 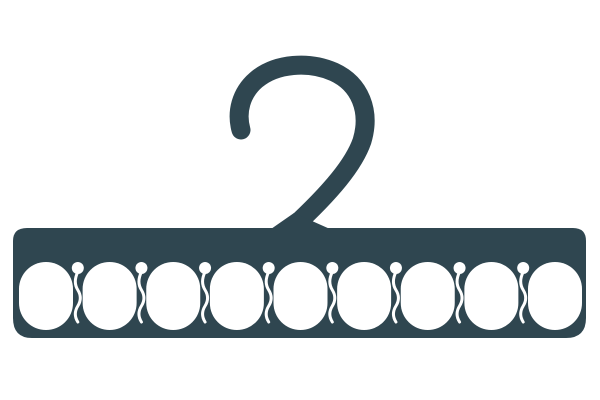 I want to click on hanger-neck, so click(x=300, y=221).